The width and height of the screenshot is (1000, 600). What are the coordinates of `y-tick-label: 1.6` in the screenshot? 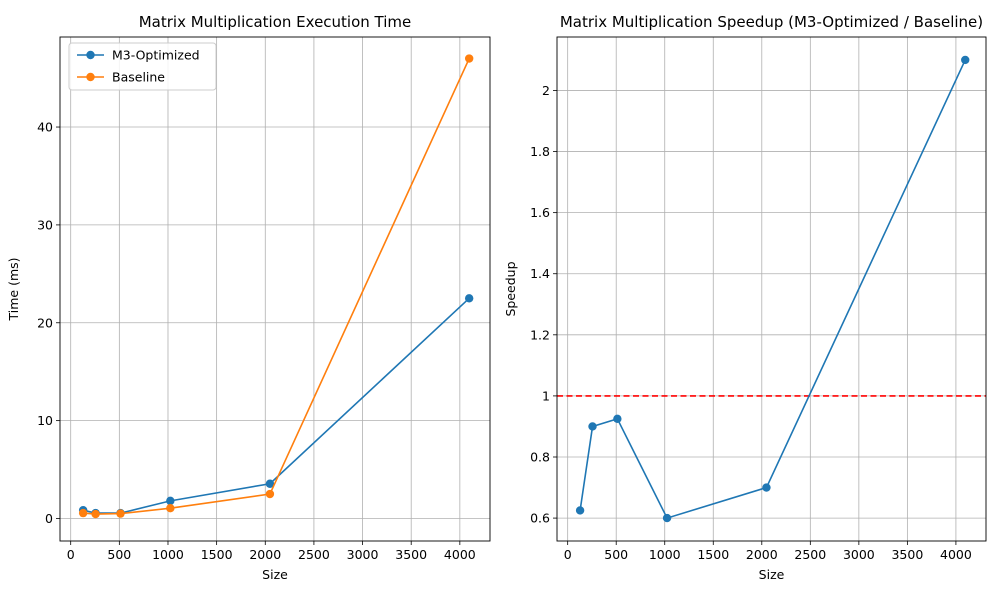 It's located at (540, 212).